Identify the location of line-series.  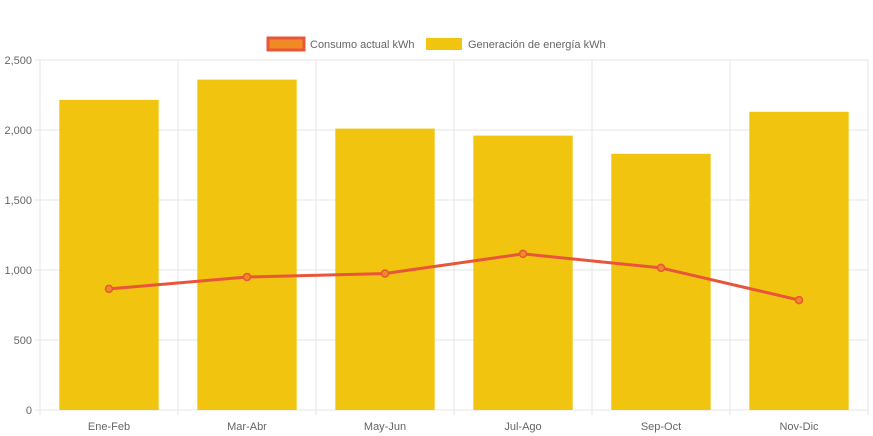
(454, 277).